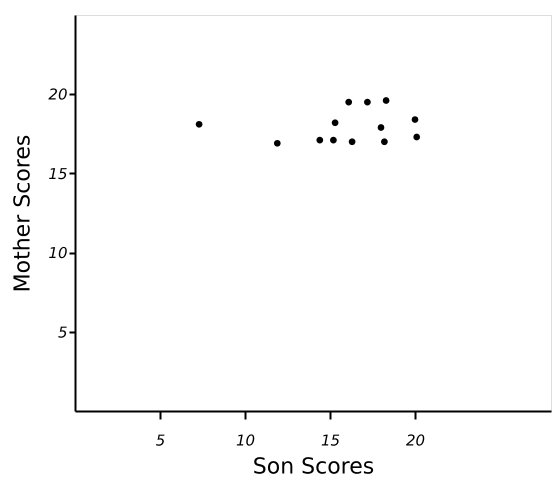 This screenshot has height=487, width=556. What do you see at coordinates (246, 441) in the screenshot?
I see `x-tick-label: 10` at bounding box center [246, 441].